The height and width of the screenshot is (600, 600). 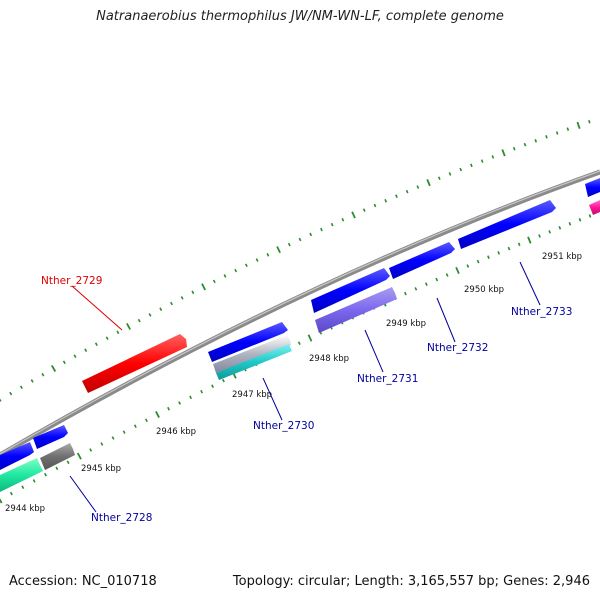 I want to click on gene-feature-nther-2730-upper, so click(x=248, y=342).